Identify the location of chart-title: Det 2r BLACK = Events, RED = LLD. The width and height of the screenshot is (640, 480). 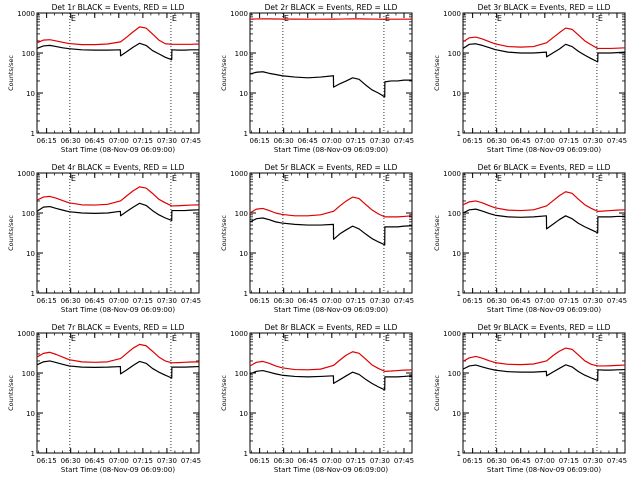
(331, 7).